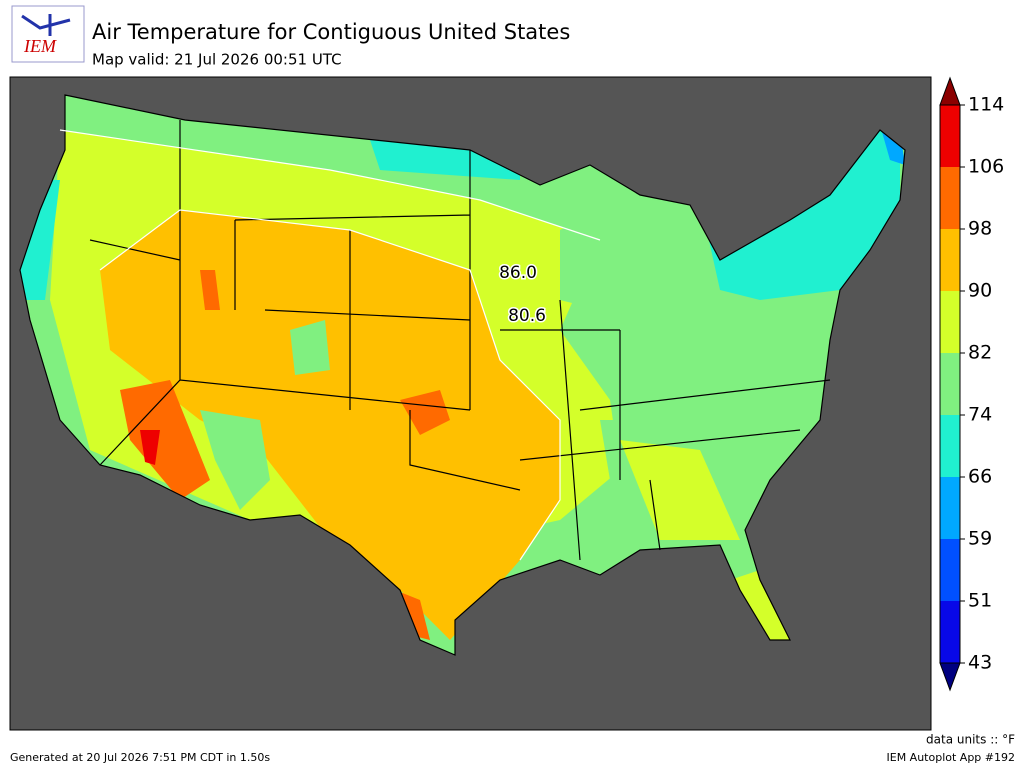 The width and height of the screenshot is (1024, 772). What do you see at coordinates (980, 601) in the screenshot?
I see `colorbar-tick-label: 51` at bounding box center [980, 601].